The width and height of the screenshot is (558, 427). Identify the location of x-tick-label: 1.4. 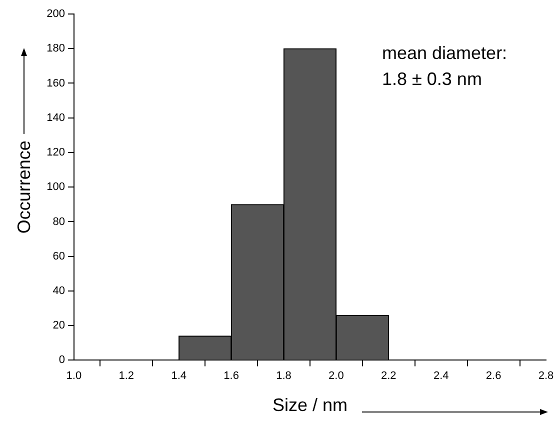
(178, 376).